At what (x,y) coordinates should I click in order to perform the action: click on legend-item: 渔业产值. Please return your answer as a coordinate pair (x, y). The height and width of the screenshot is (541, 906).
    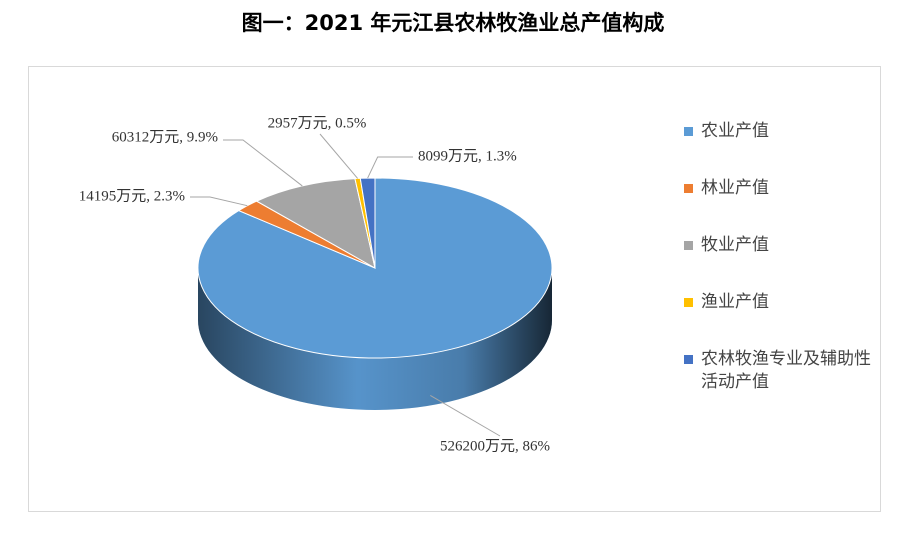
    Looking at the image, I should click on (779, 302).